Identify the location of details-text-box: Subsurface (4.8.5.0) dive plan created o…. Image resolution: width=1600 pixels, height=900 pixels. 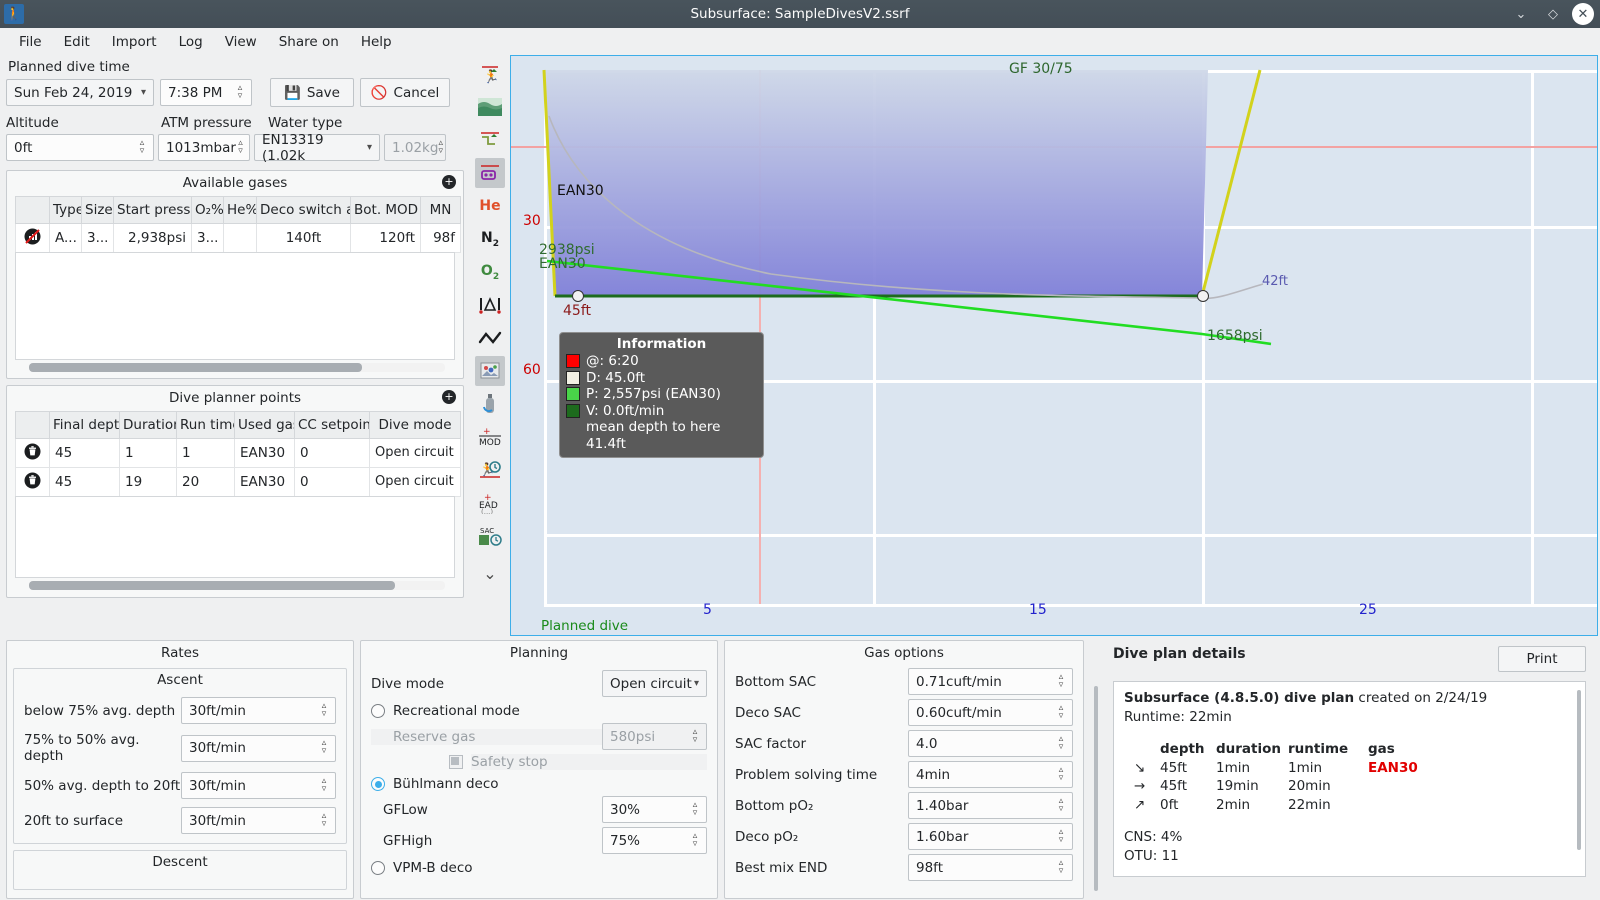
(1349, 779).